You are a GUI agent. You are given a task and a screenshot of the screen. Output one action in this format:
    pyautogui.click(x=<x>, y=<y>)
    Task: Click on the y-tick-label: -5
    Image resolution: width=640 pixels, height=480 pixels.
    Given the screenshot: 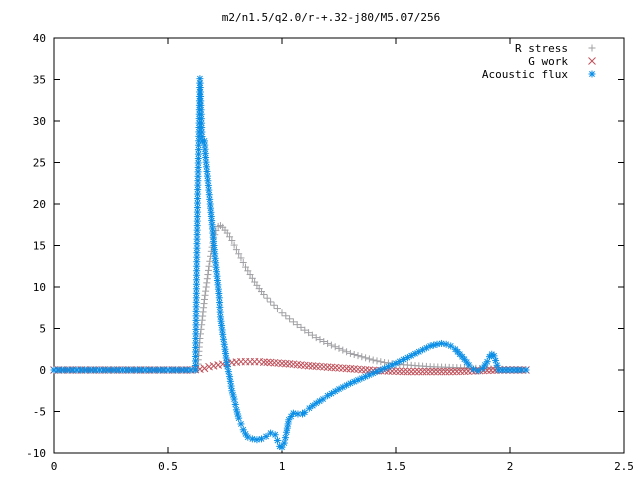 What is the action you would take?
    pyautogui.click(x=39, y=412)
    